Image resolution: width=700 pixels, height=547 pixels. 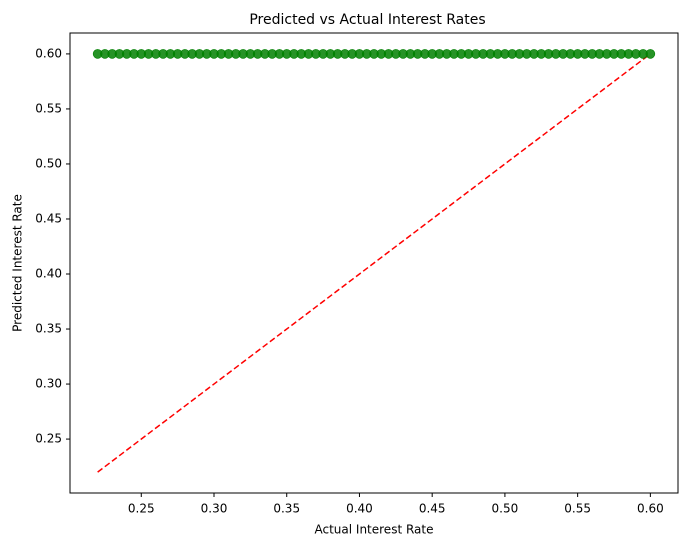 I want to click on x-tick-label: 0.30, so click(x=214, y=509).